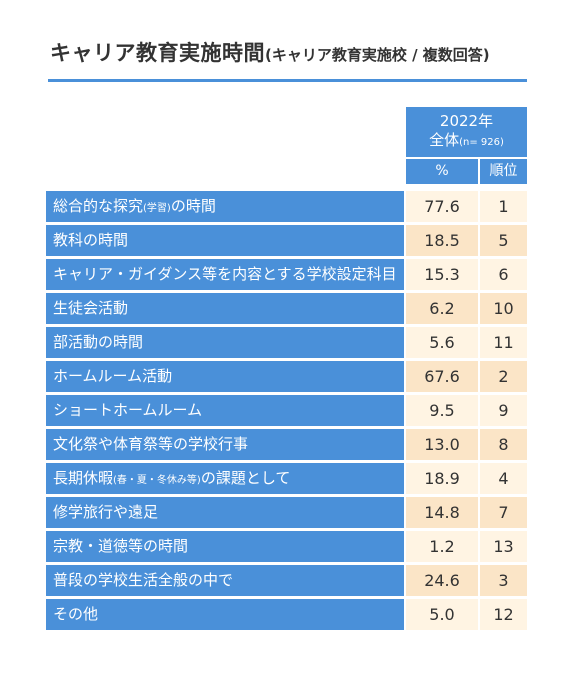  What do you see at coordinates (121, 546) in the screenshot?
I see `row-label-text: 宗教・道徳等の時間` at bounding box center [121, 546].